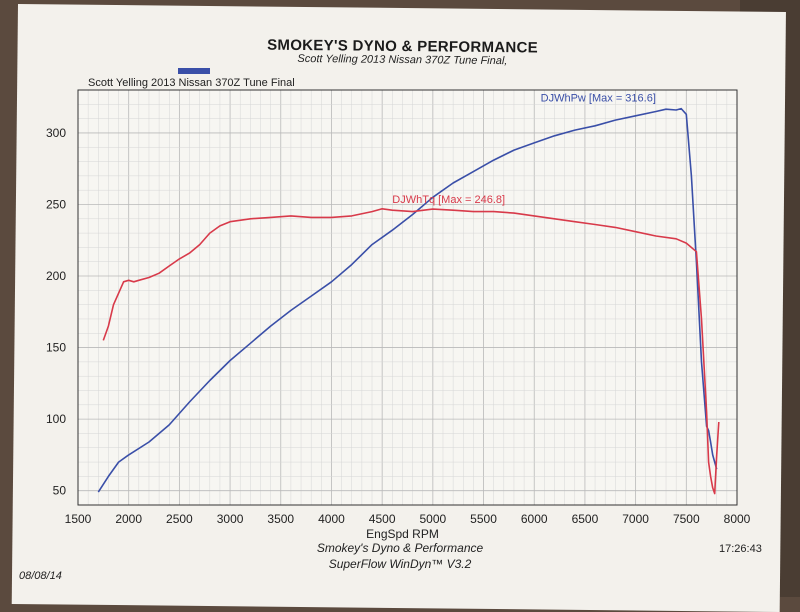 The width and height of the screenshot is (800, 612). Describe the element at coordinates (56, 276) in the screenshot. I see `y-tick-label: 200` at that location.